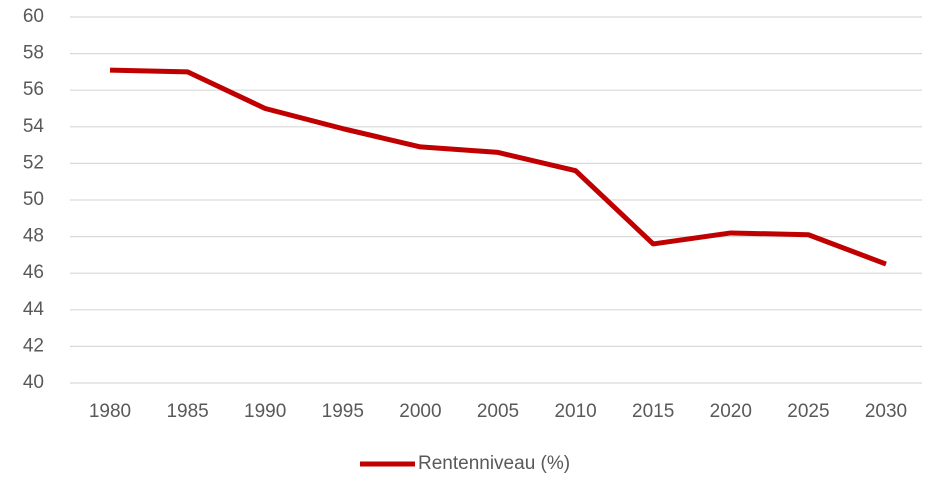 The height and width of the screenshot is (479, 925). I want to click on x-tick-label: 1990, so click(265, 411).